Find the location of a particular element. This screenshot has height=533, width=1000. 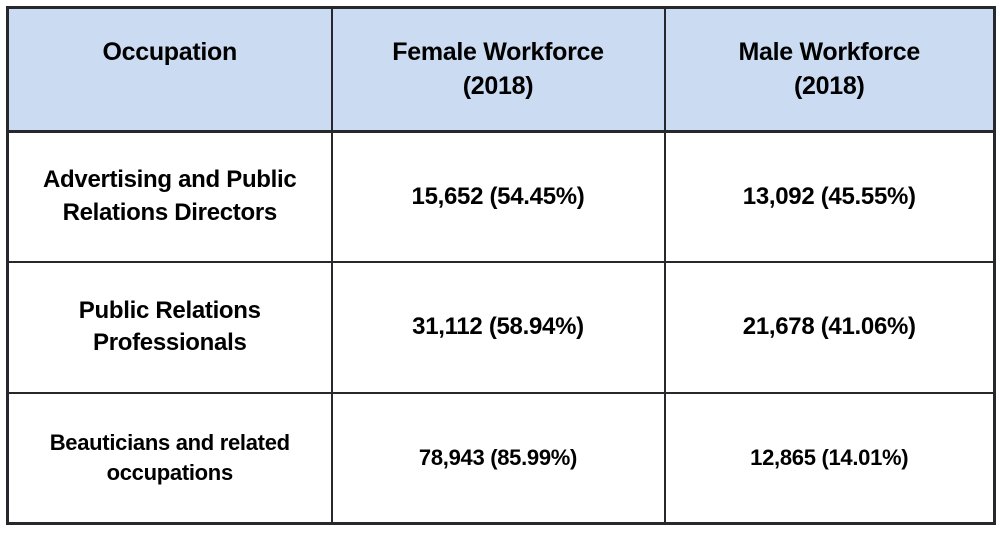

female-workforce-cell: 15,652 (54.45%) is located at coordinates (498, 197).